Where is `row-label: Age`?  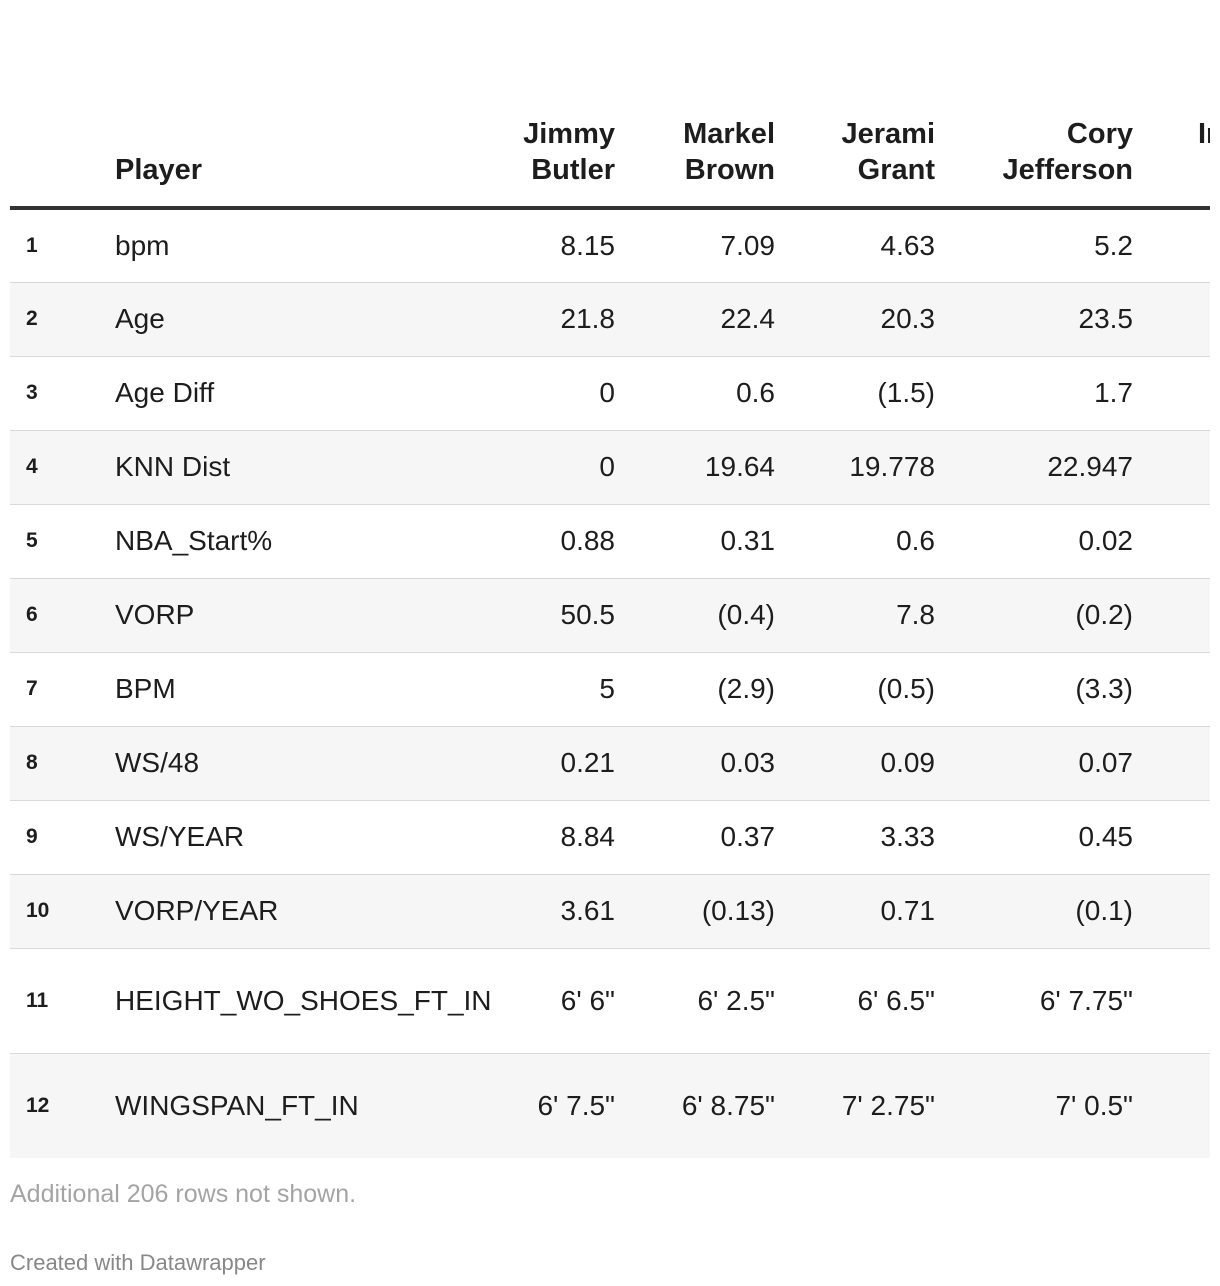 row-label: Age is located at coordinates (280, 319).